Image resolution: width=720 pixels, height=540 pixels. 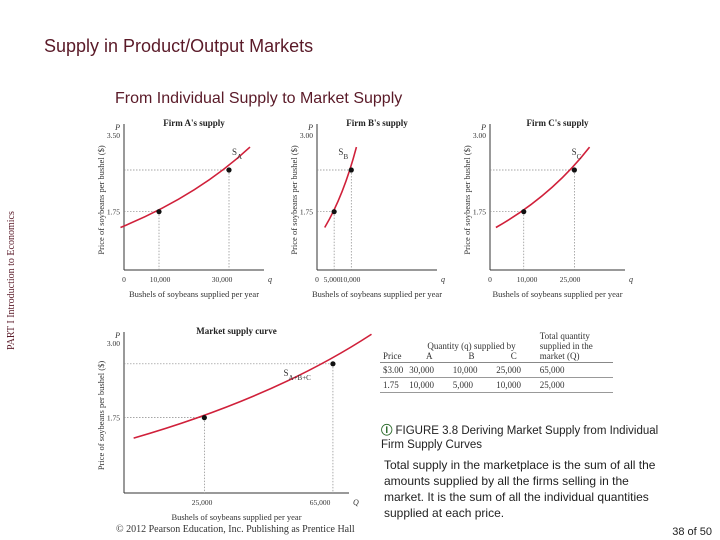 I want to click on curve-label-subscript: C, so click(x=579, y=157).